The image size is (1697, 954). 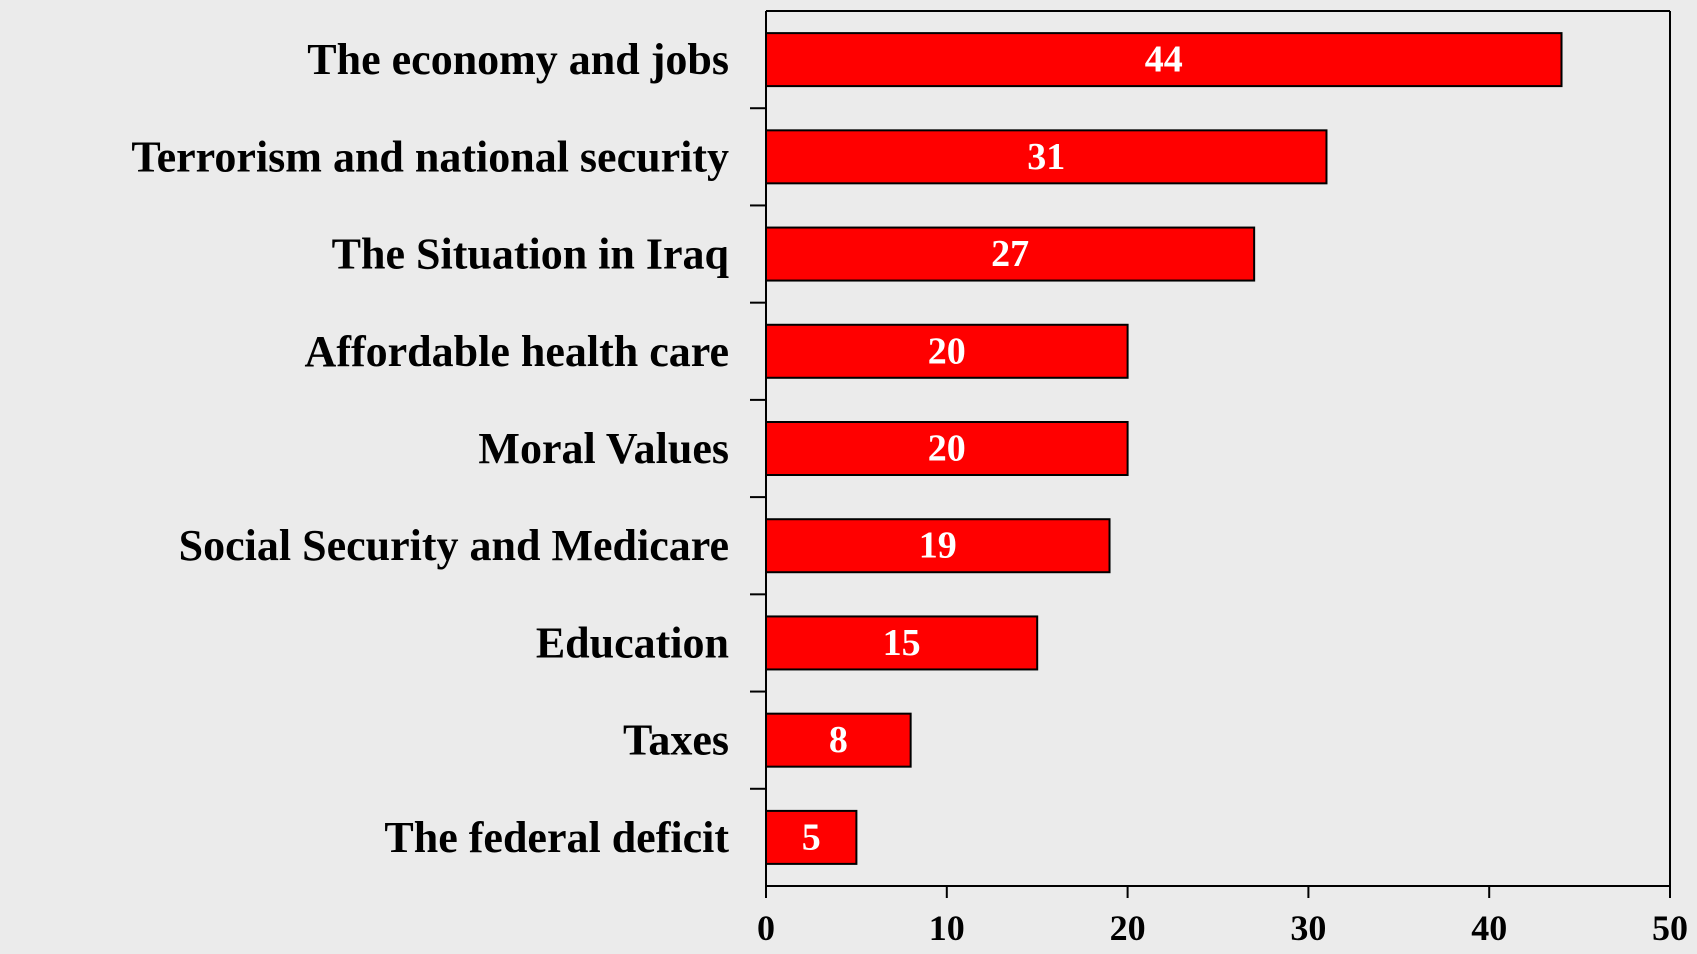 What do you see at coordinates (838, 740) in the screenshot?
I see `bar-value-label: 8` at bounding box center [838, 740].